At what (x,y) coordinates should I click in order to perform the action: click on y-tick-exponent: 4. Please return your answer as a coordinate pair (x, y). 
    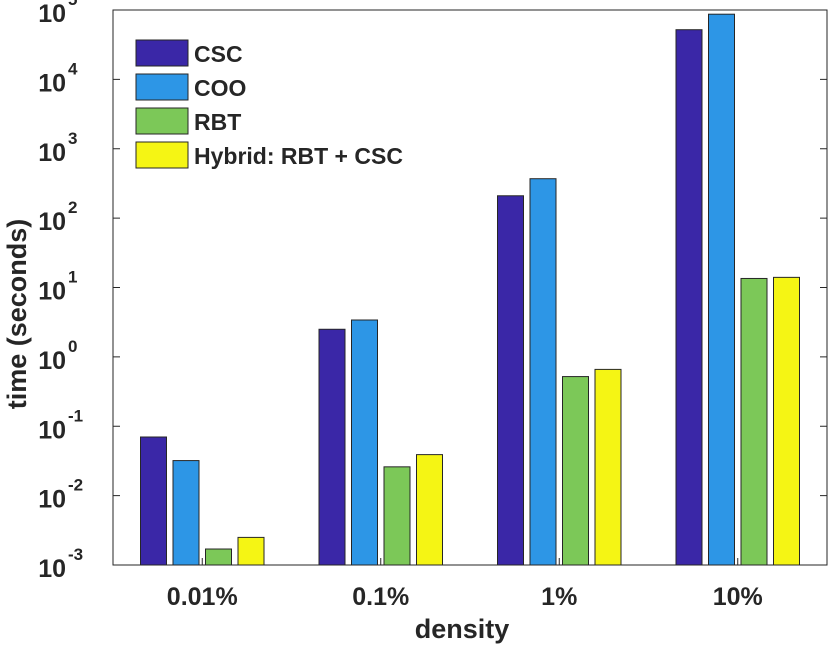
    Looking at the image, I should click on (73, 68).